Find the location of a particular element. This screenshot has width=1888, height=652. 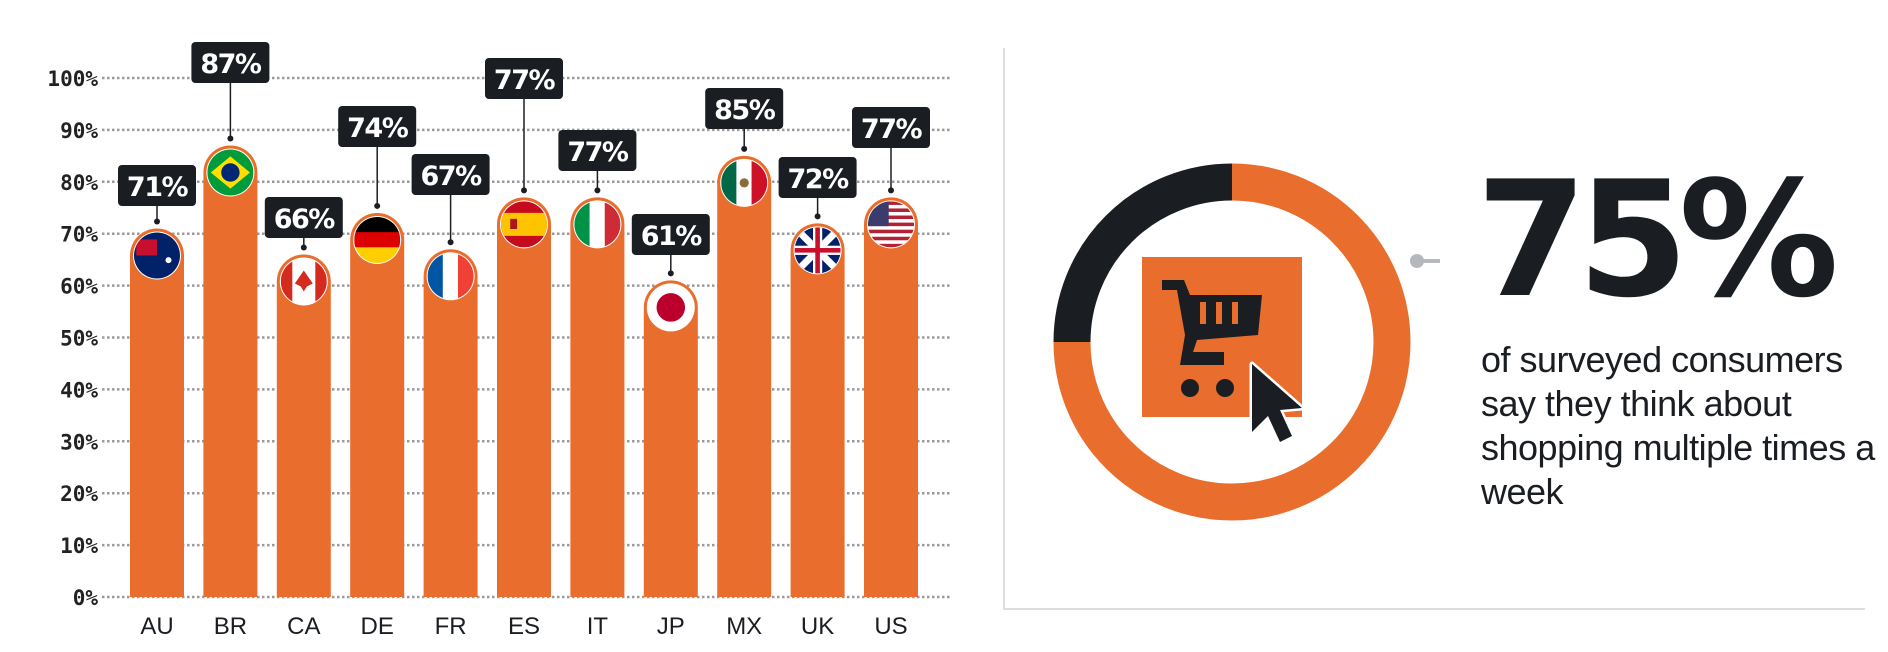

y-tick-label: 50% is located at coordinates (79, 339).